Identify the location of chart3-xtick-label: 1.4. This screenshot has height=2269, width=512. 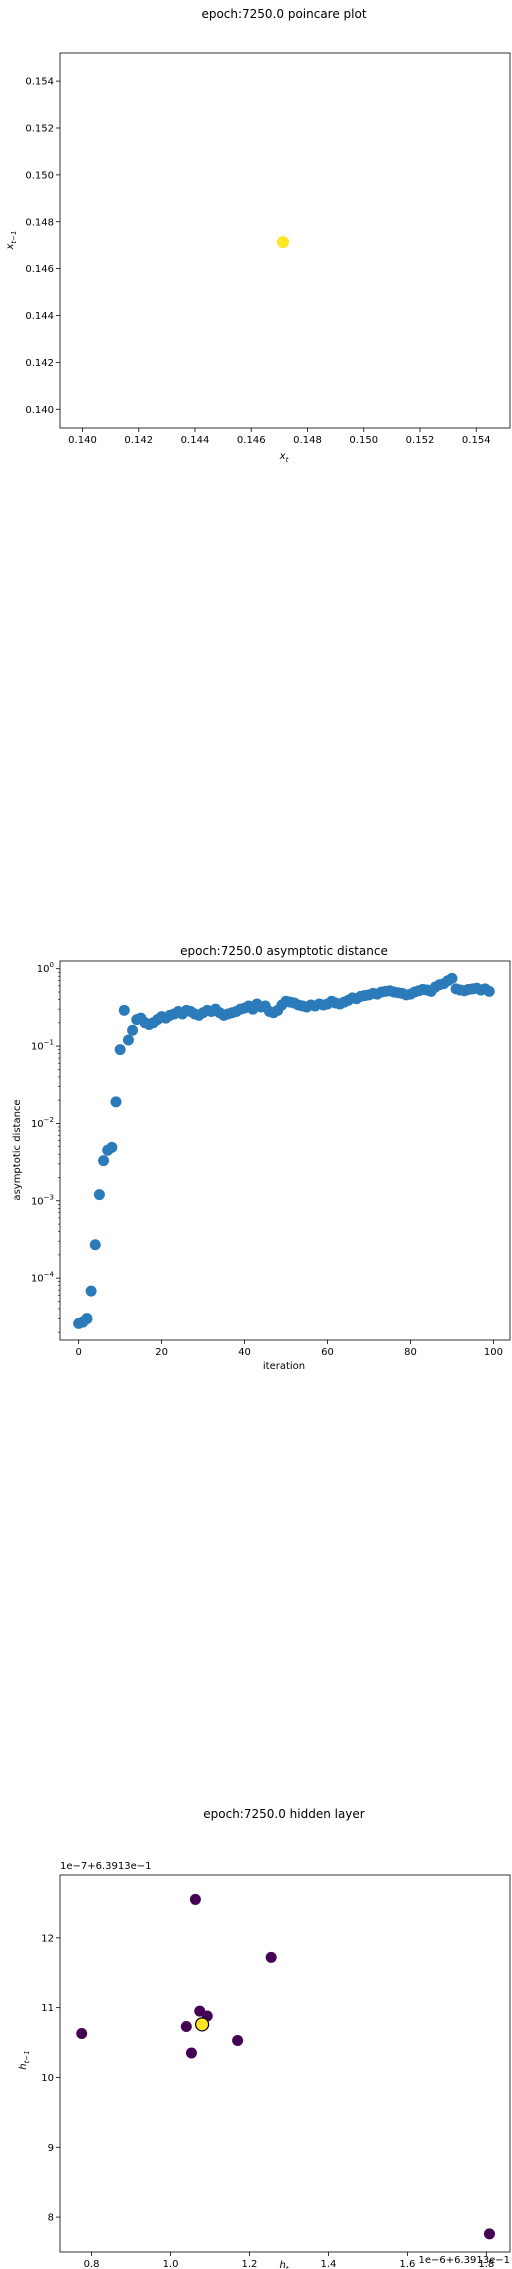
(328, 2264).